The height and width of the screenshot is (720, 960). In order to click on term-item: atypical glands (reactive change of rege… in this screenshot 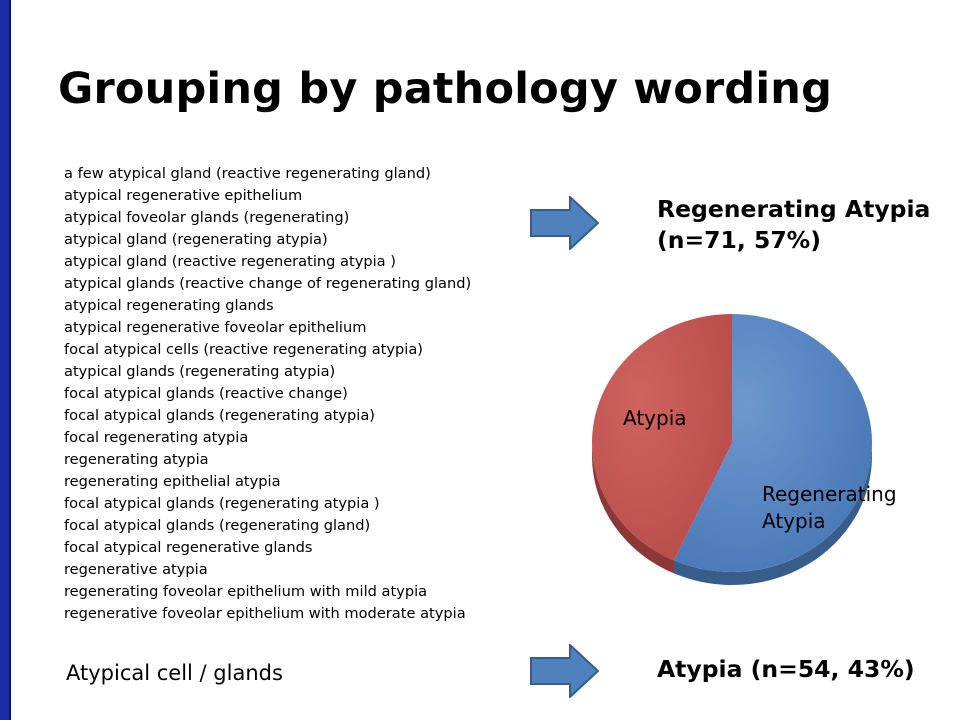, I will do `click(268, 283)`.